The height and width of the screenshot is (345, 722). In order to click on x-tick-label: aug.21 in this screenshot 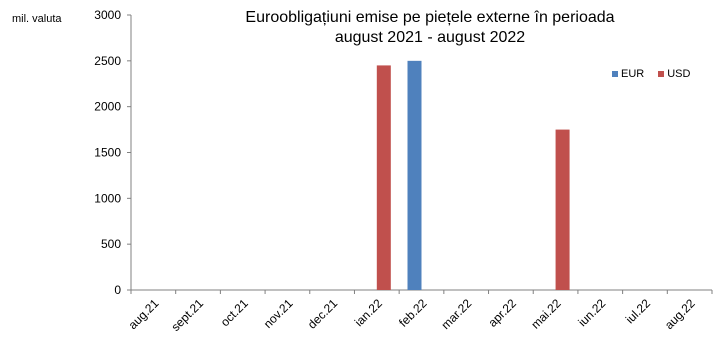, I will do `click(144, 314)`.